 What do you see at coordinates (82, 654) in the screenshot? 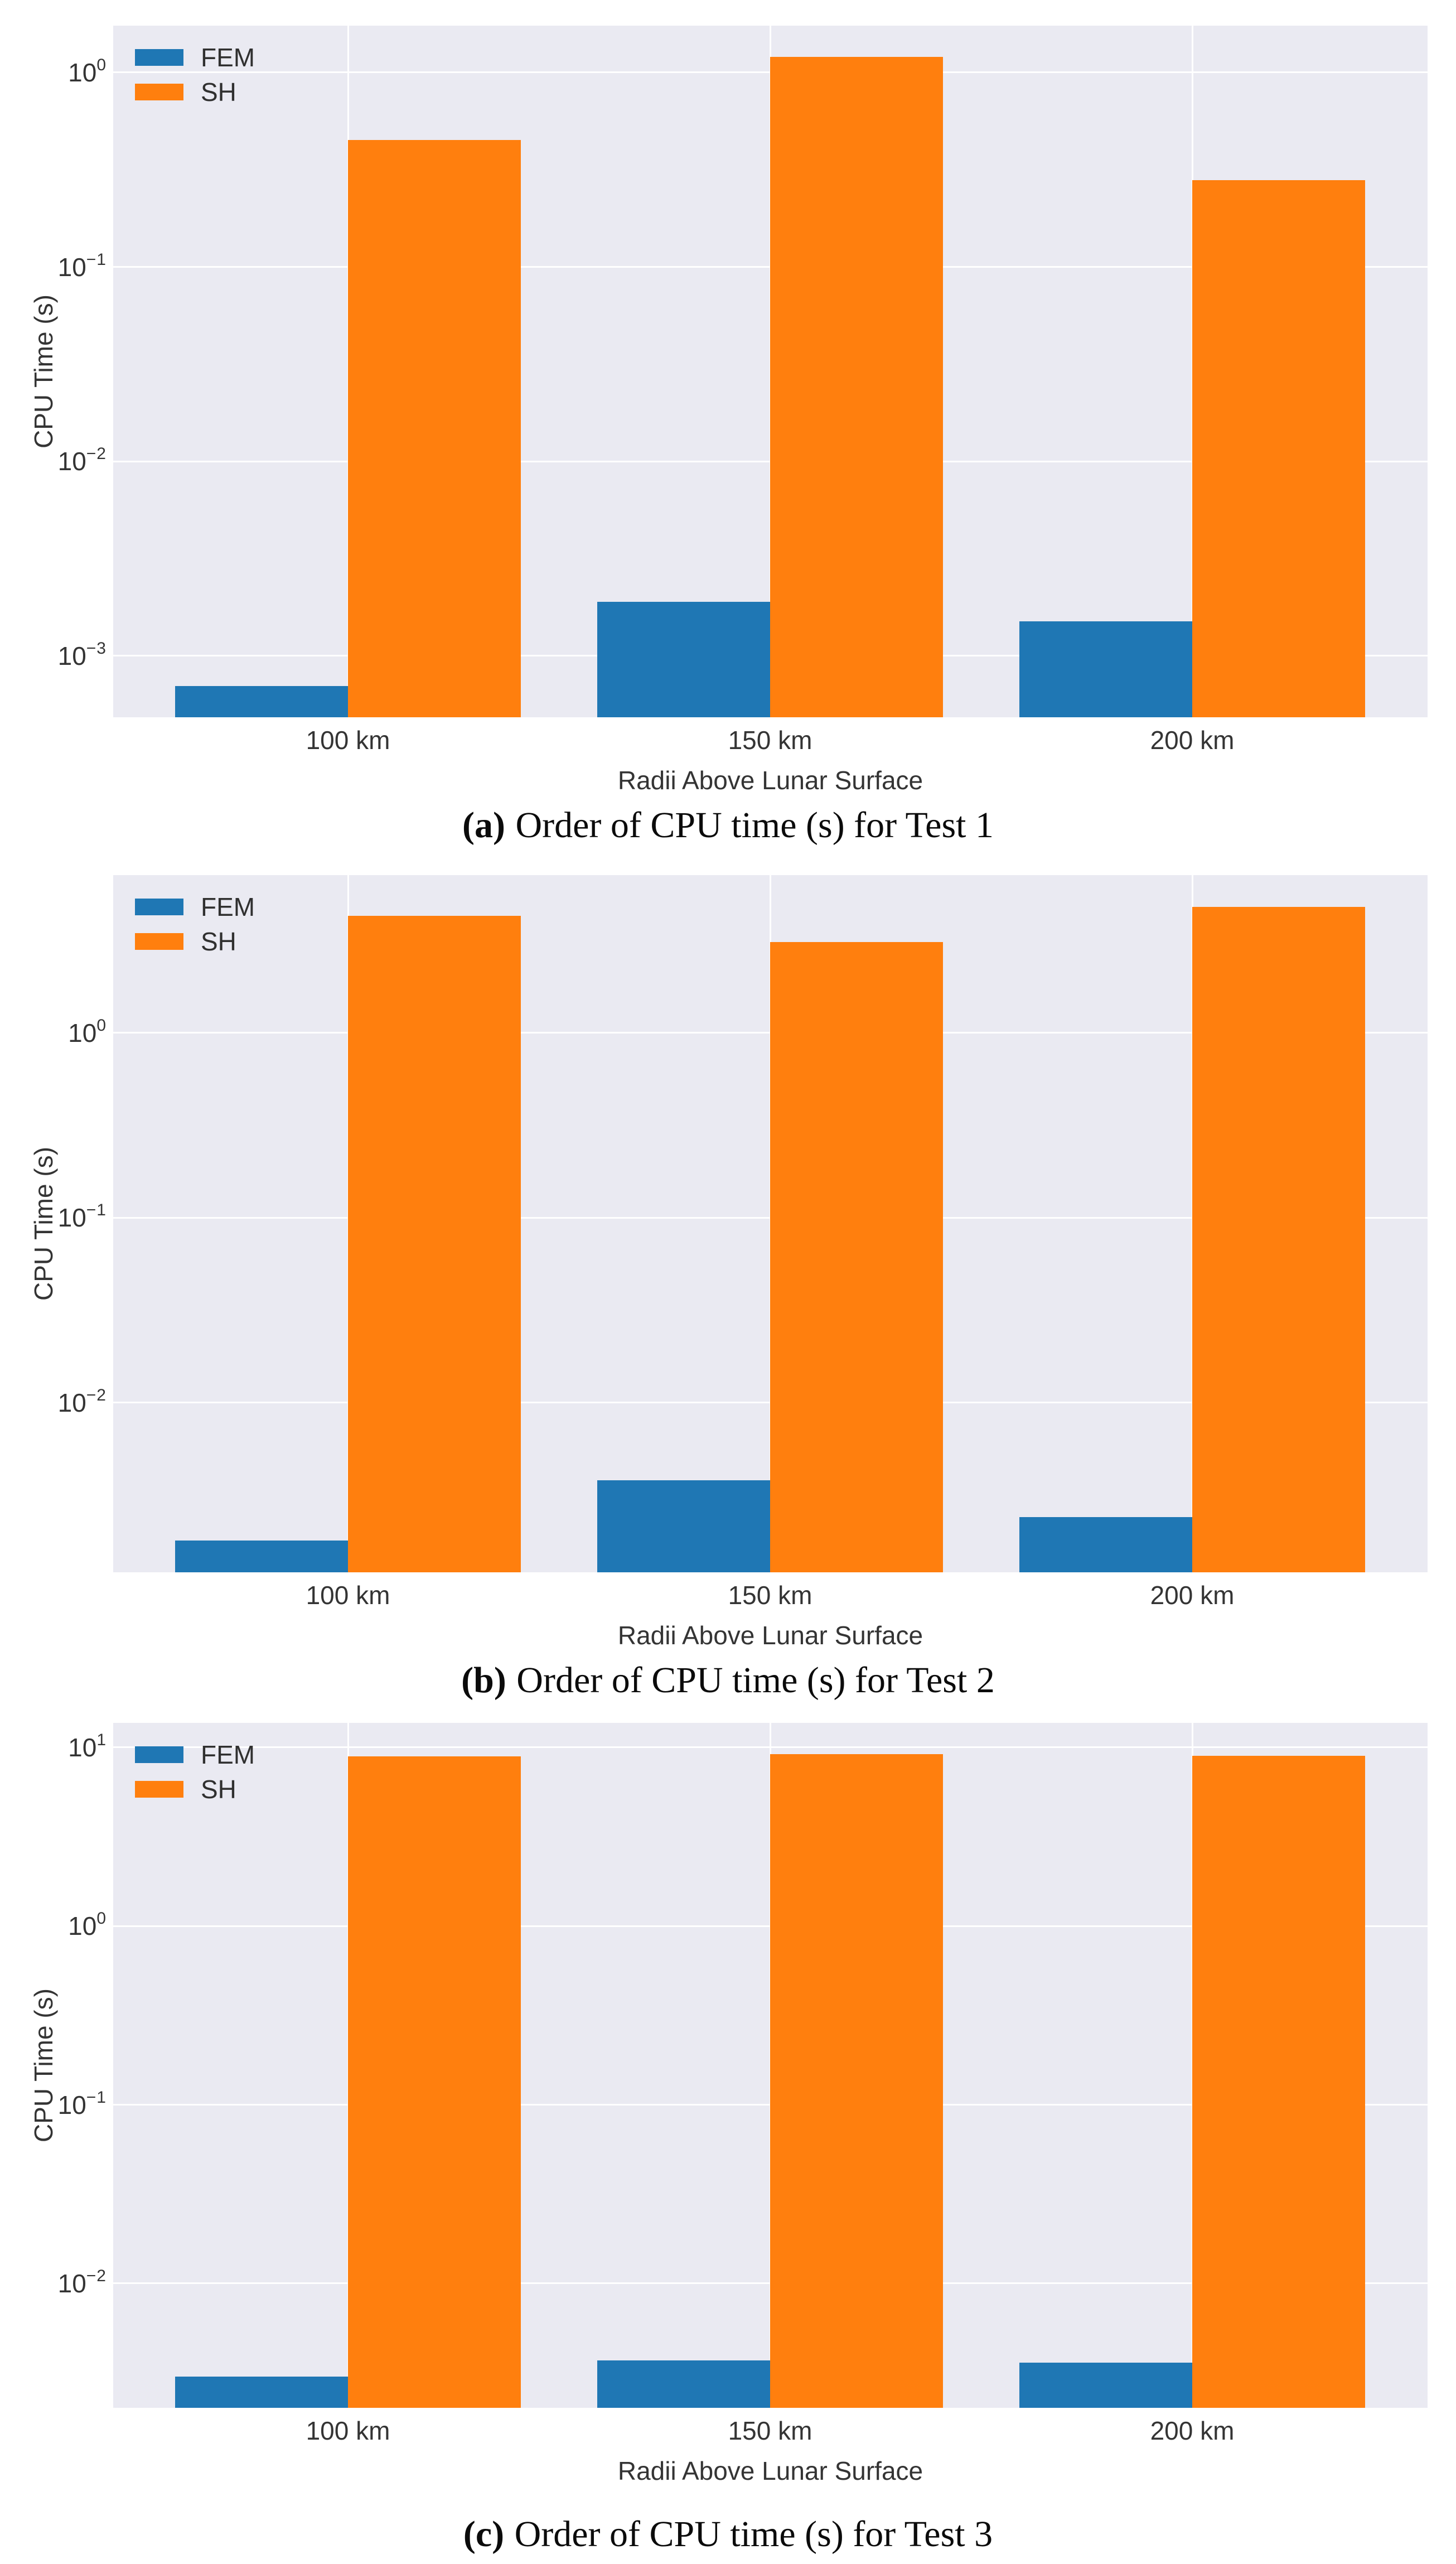
I see `y-tick-label: 10⁻³` at bounding box center [82, 654].